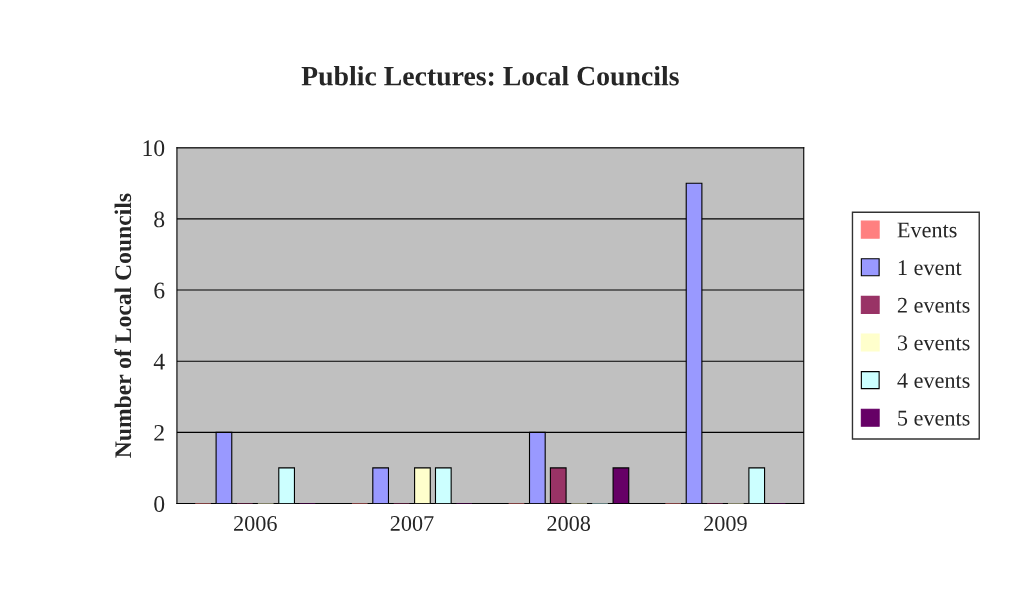 This screenshot has height=603, width=1011. I want to click on legend-label: 2 events, so click(933, 305).